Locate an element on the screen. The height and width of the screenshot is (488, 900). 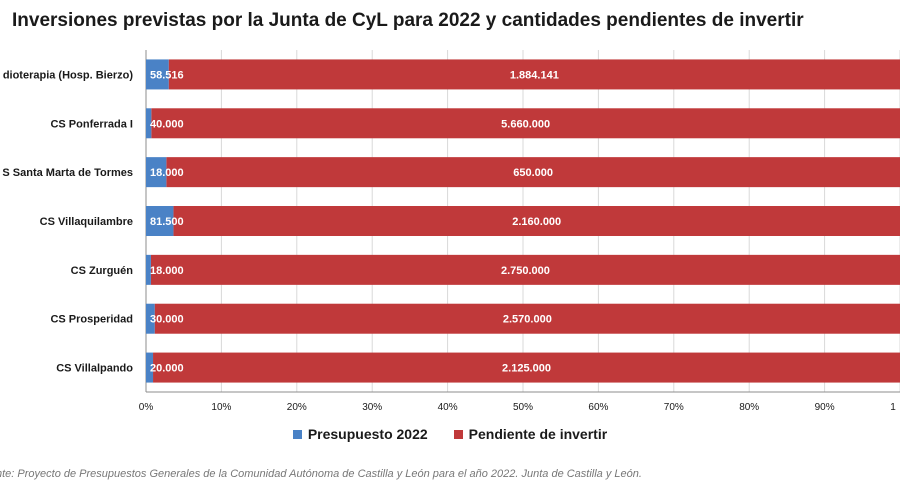
x-tick-label: 60% is located at coordinates (598, 407).